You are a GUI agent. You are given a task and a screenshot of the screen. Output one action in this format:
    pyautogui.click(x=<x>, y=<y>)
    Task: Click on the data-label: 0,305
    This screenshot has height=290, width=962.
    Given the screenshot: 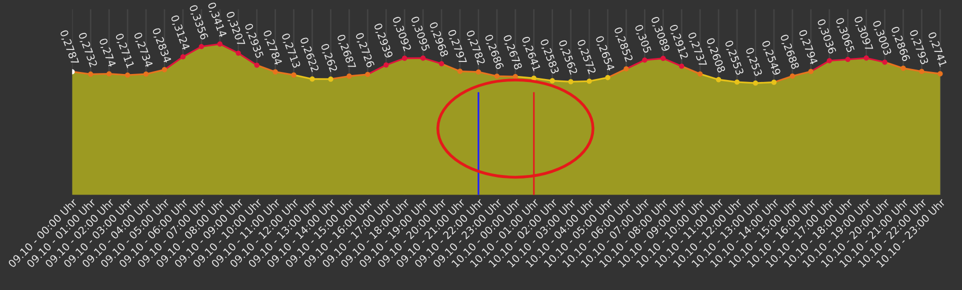 What is the action you would take?
    pyautogui.click(x=643, y=39)
    